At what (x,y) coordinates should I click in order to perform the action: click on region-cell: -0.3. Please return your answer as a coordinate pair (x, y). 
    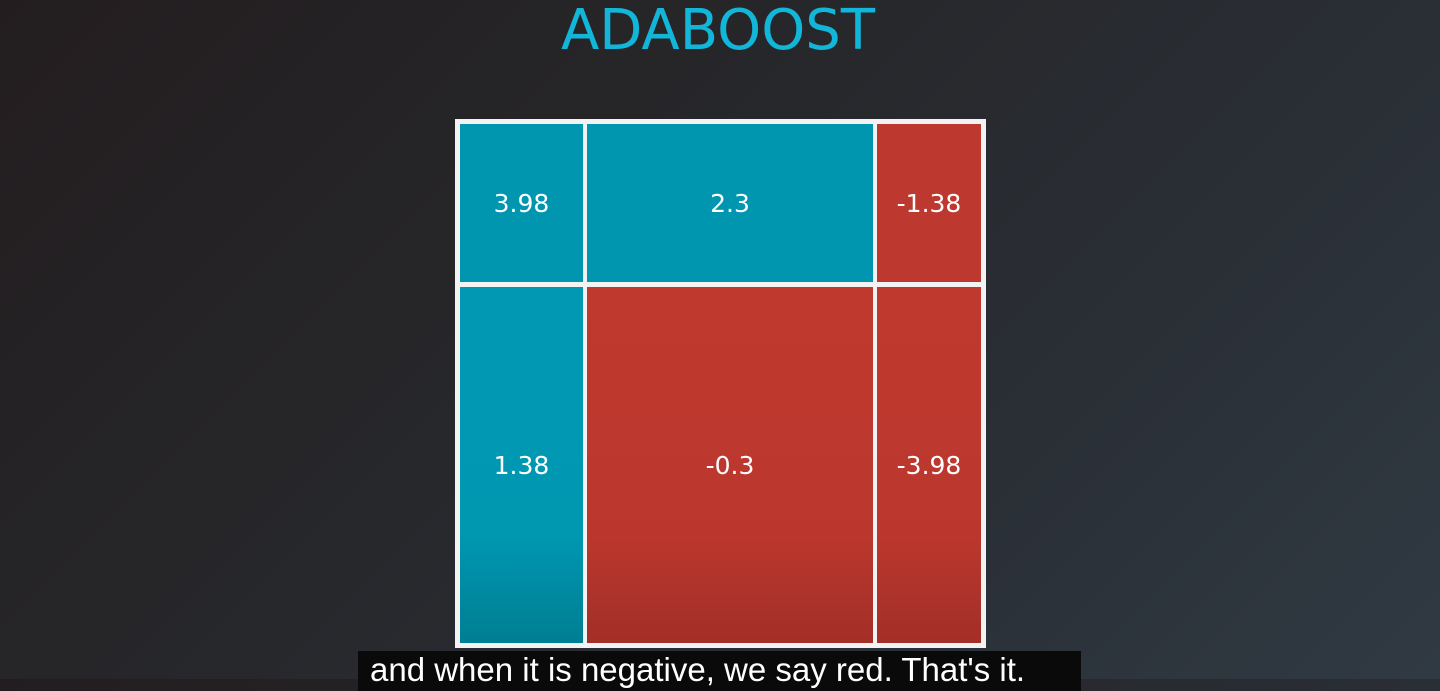
    Looking at the image, I should click on (730, 465).